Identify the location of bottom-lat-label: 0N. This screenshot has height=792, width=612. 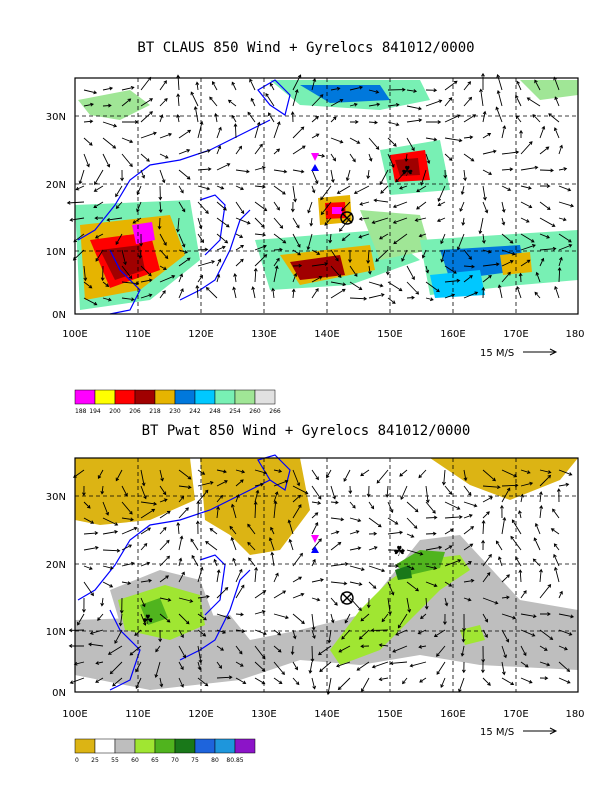
(59, 693).